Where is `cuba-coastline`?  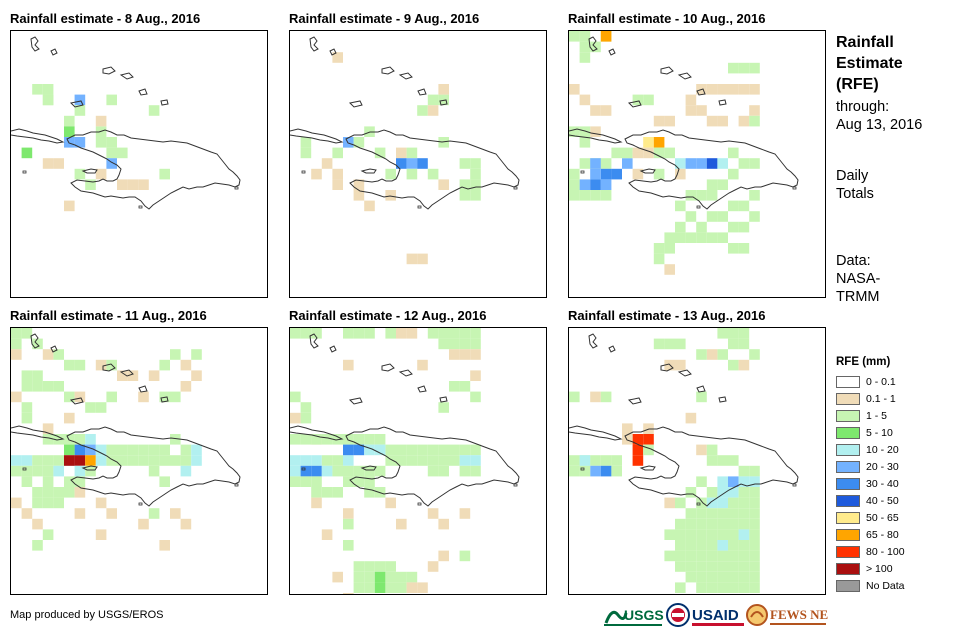 cuba-coastline is located at coordinates (317, 433).